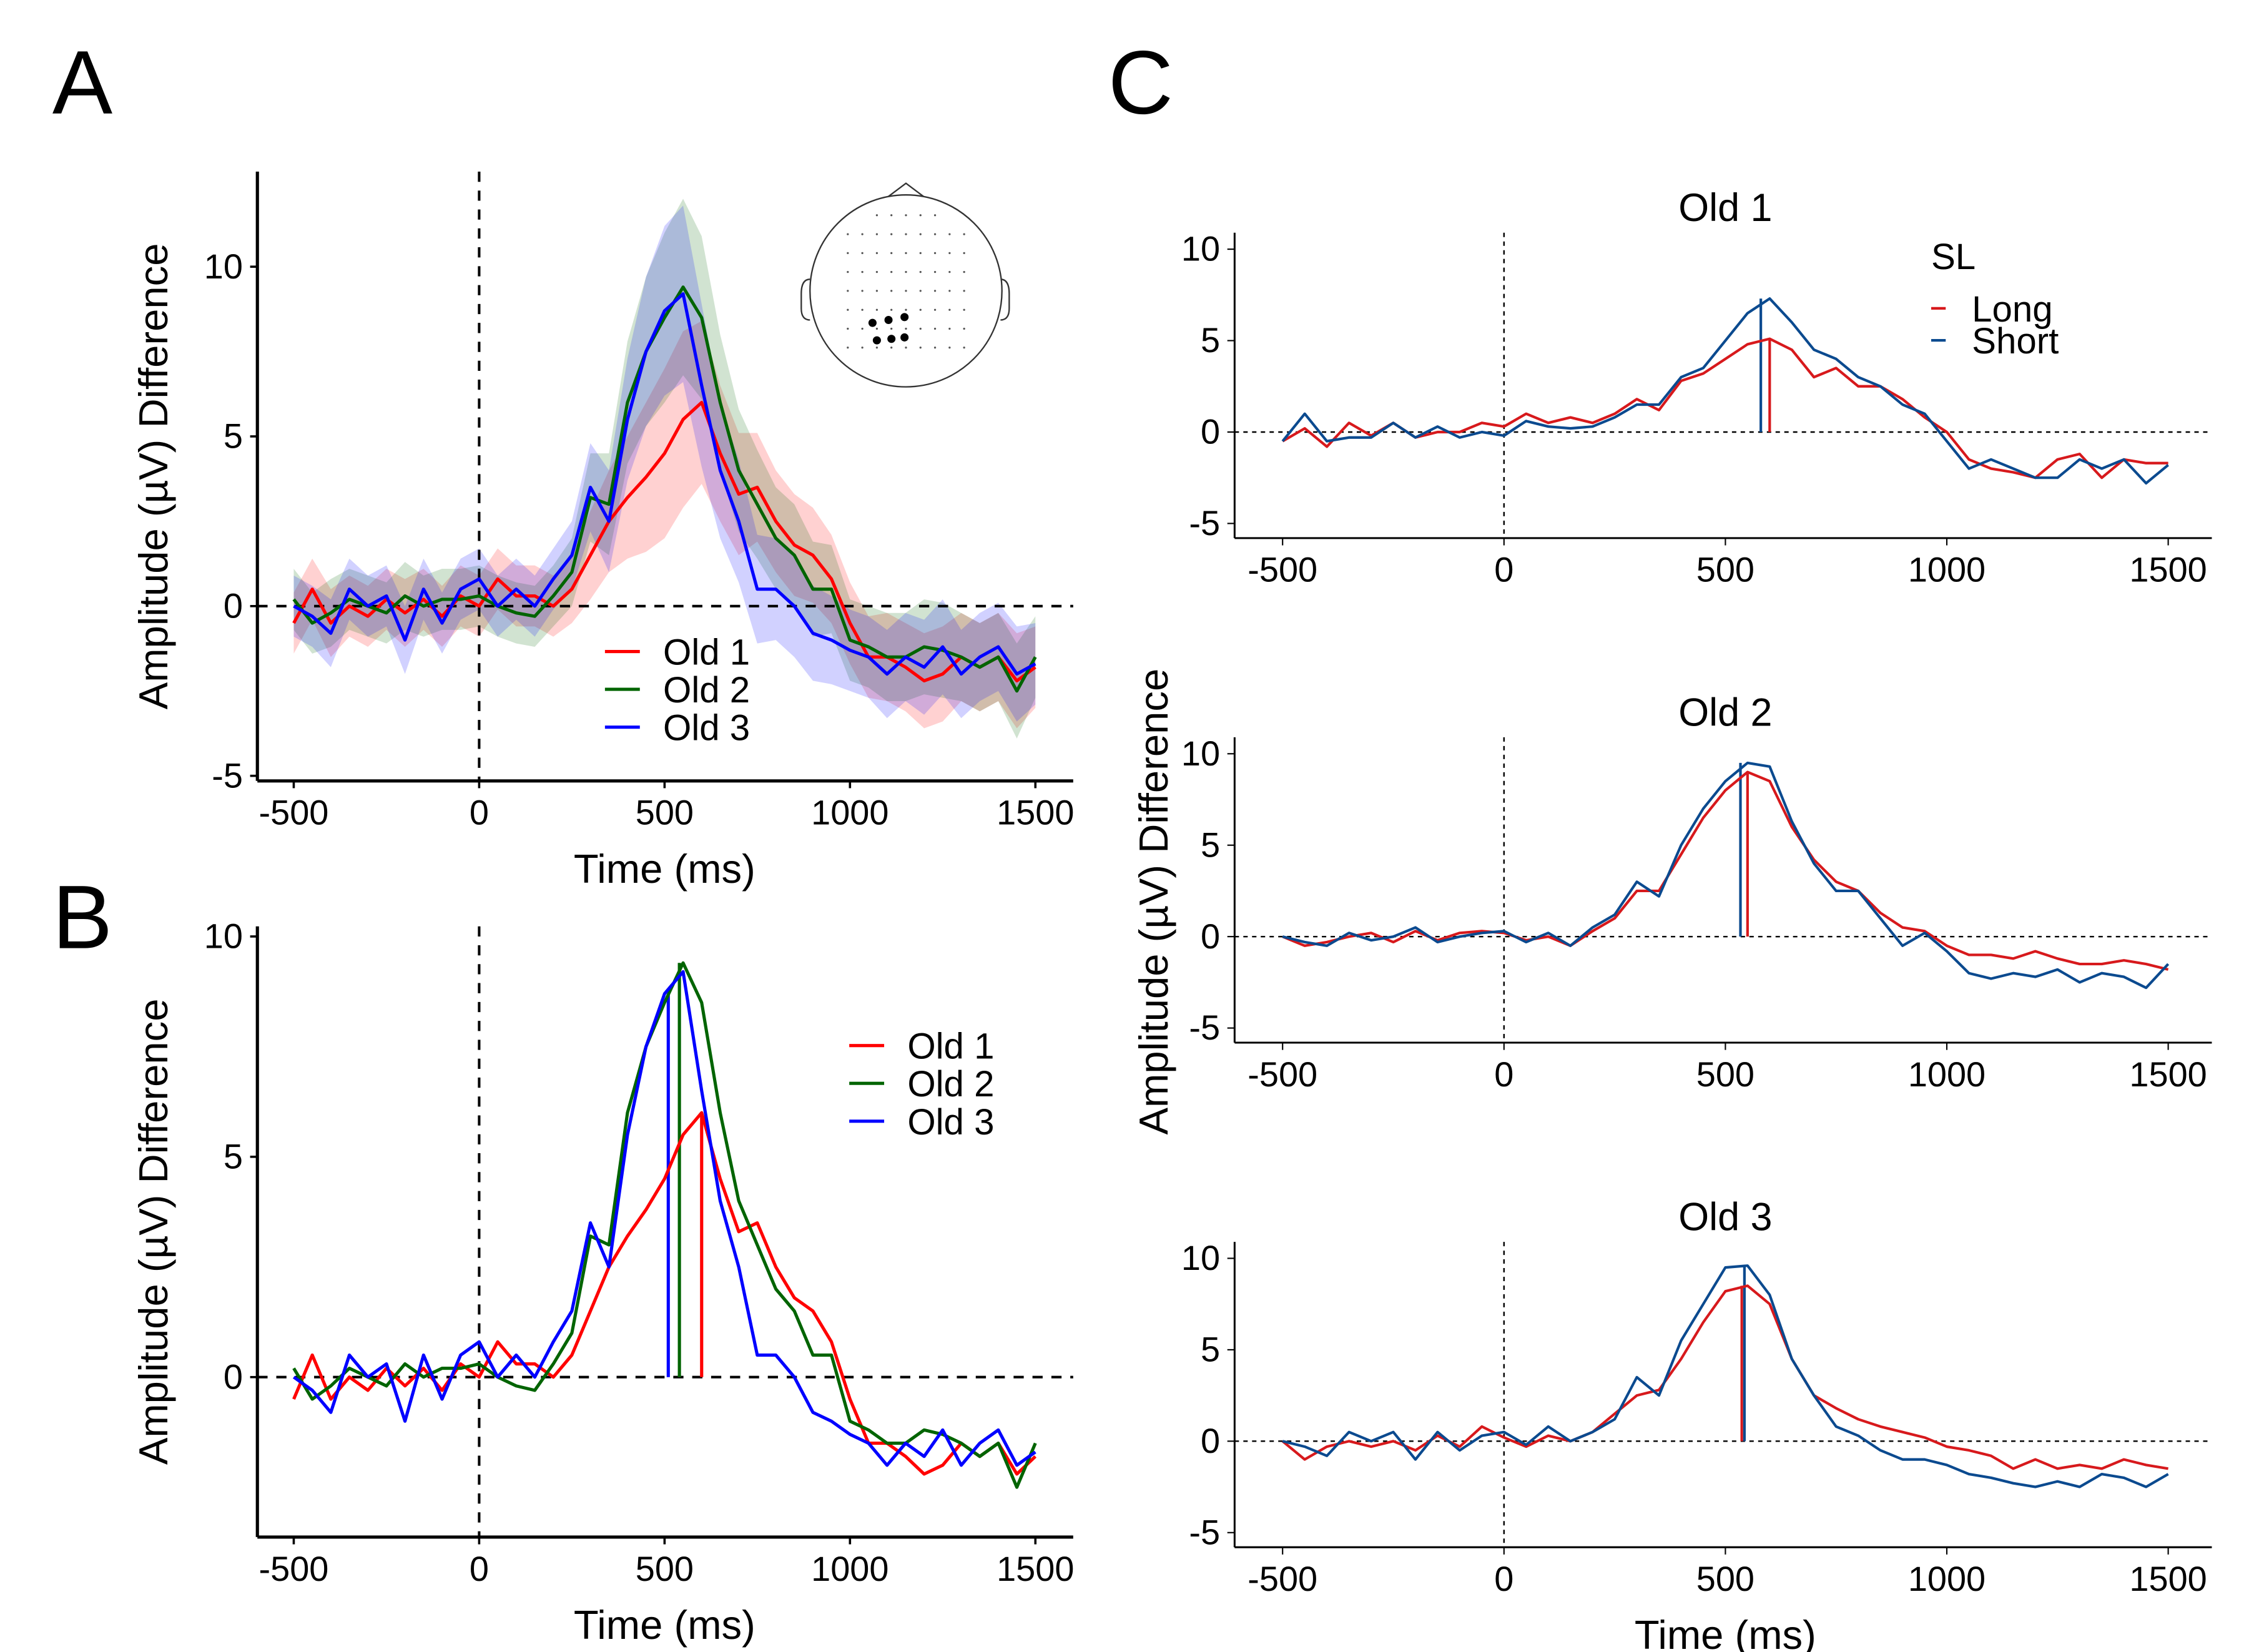 The height and width of the screenshot is (1652, 2254). I want to click on legend-label: Old 1, so click(951, 1046).